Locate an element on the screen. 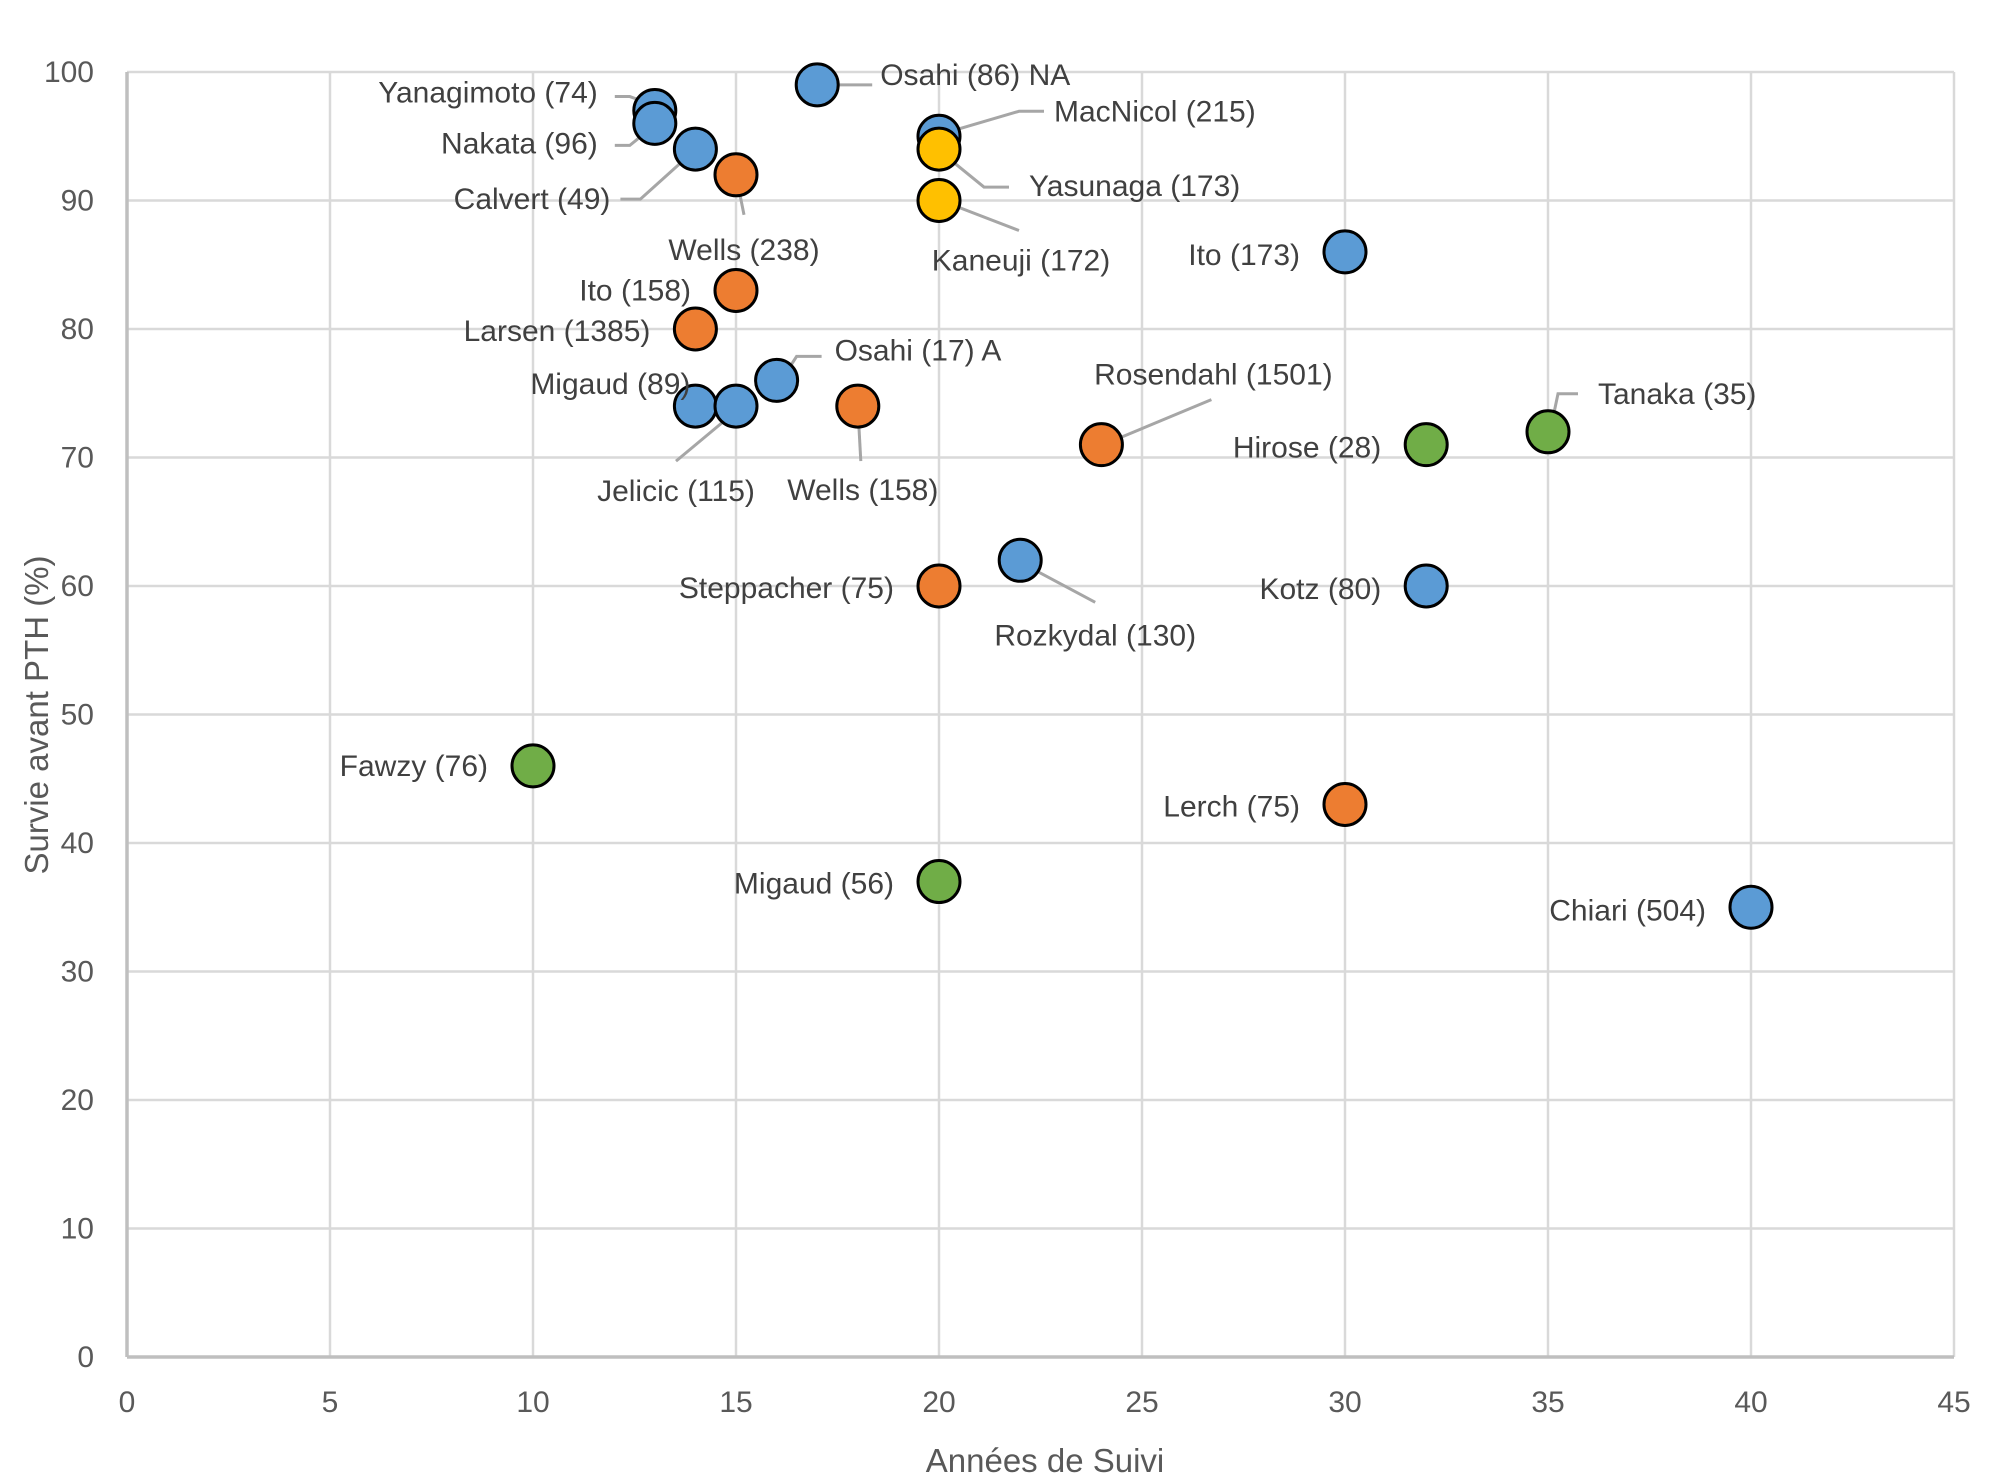  y-tick-label: 50 is located at coordinates (77, 715).